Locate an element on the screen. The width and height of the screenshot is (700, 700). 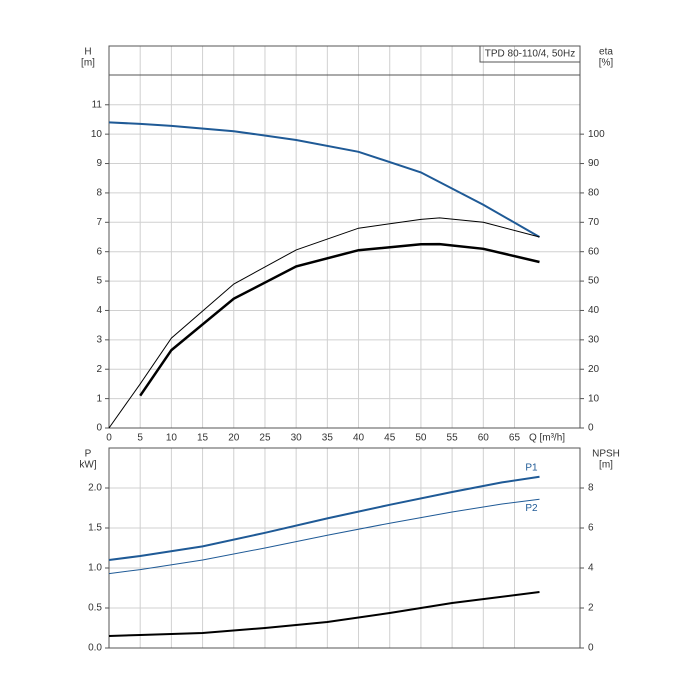
x-tick-label: 30 is located at coordinates (297, 438).